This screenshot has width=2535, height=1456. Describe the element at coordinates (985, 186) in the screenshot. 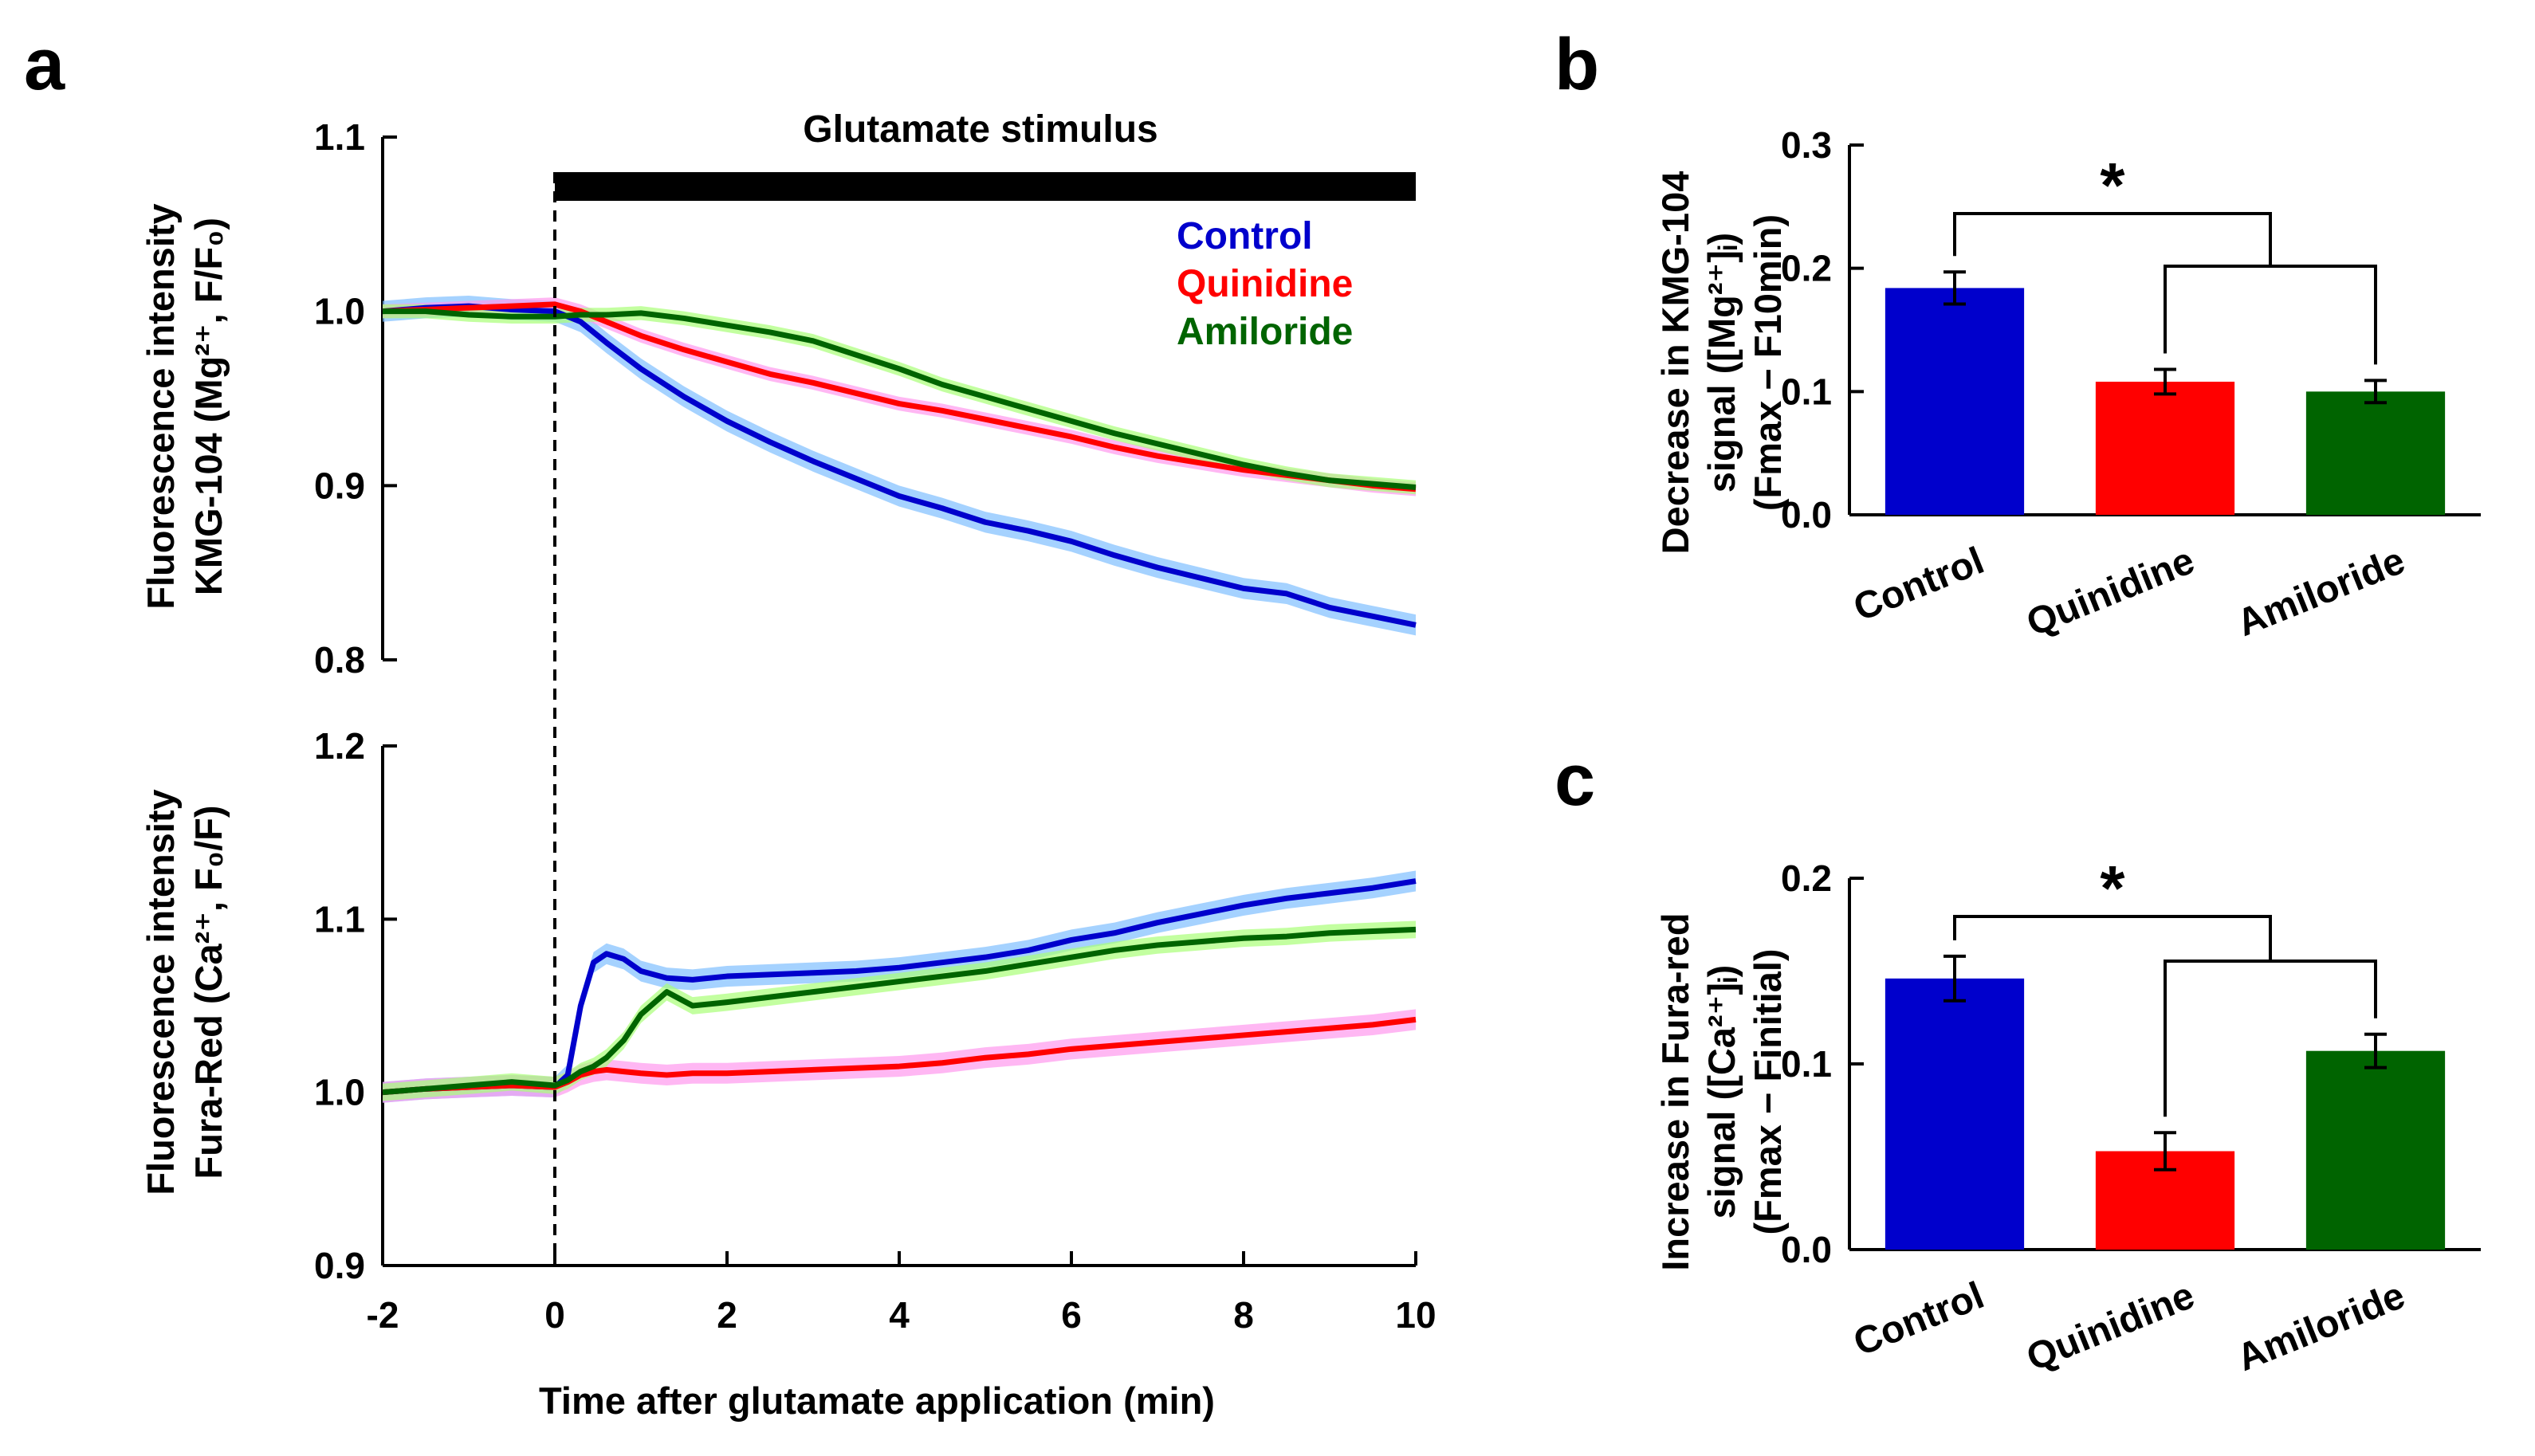

I see `glutamate-stimulus-bar` at that location.